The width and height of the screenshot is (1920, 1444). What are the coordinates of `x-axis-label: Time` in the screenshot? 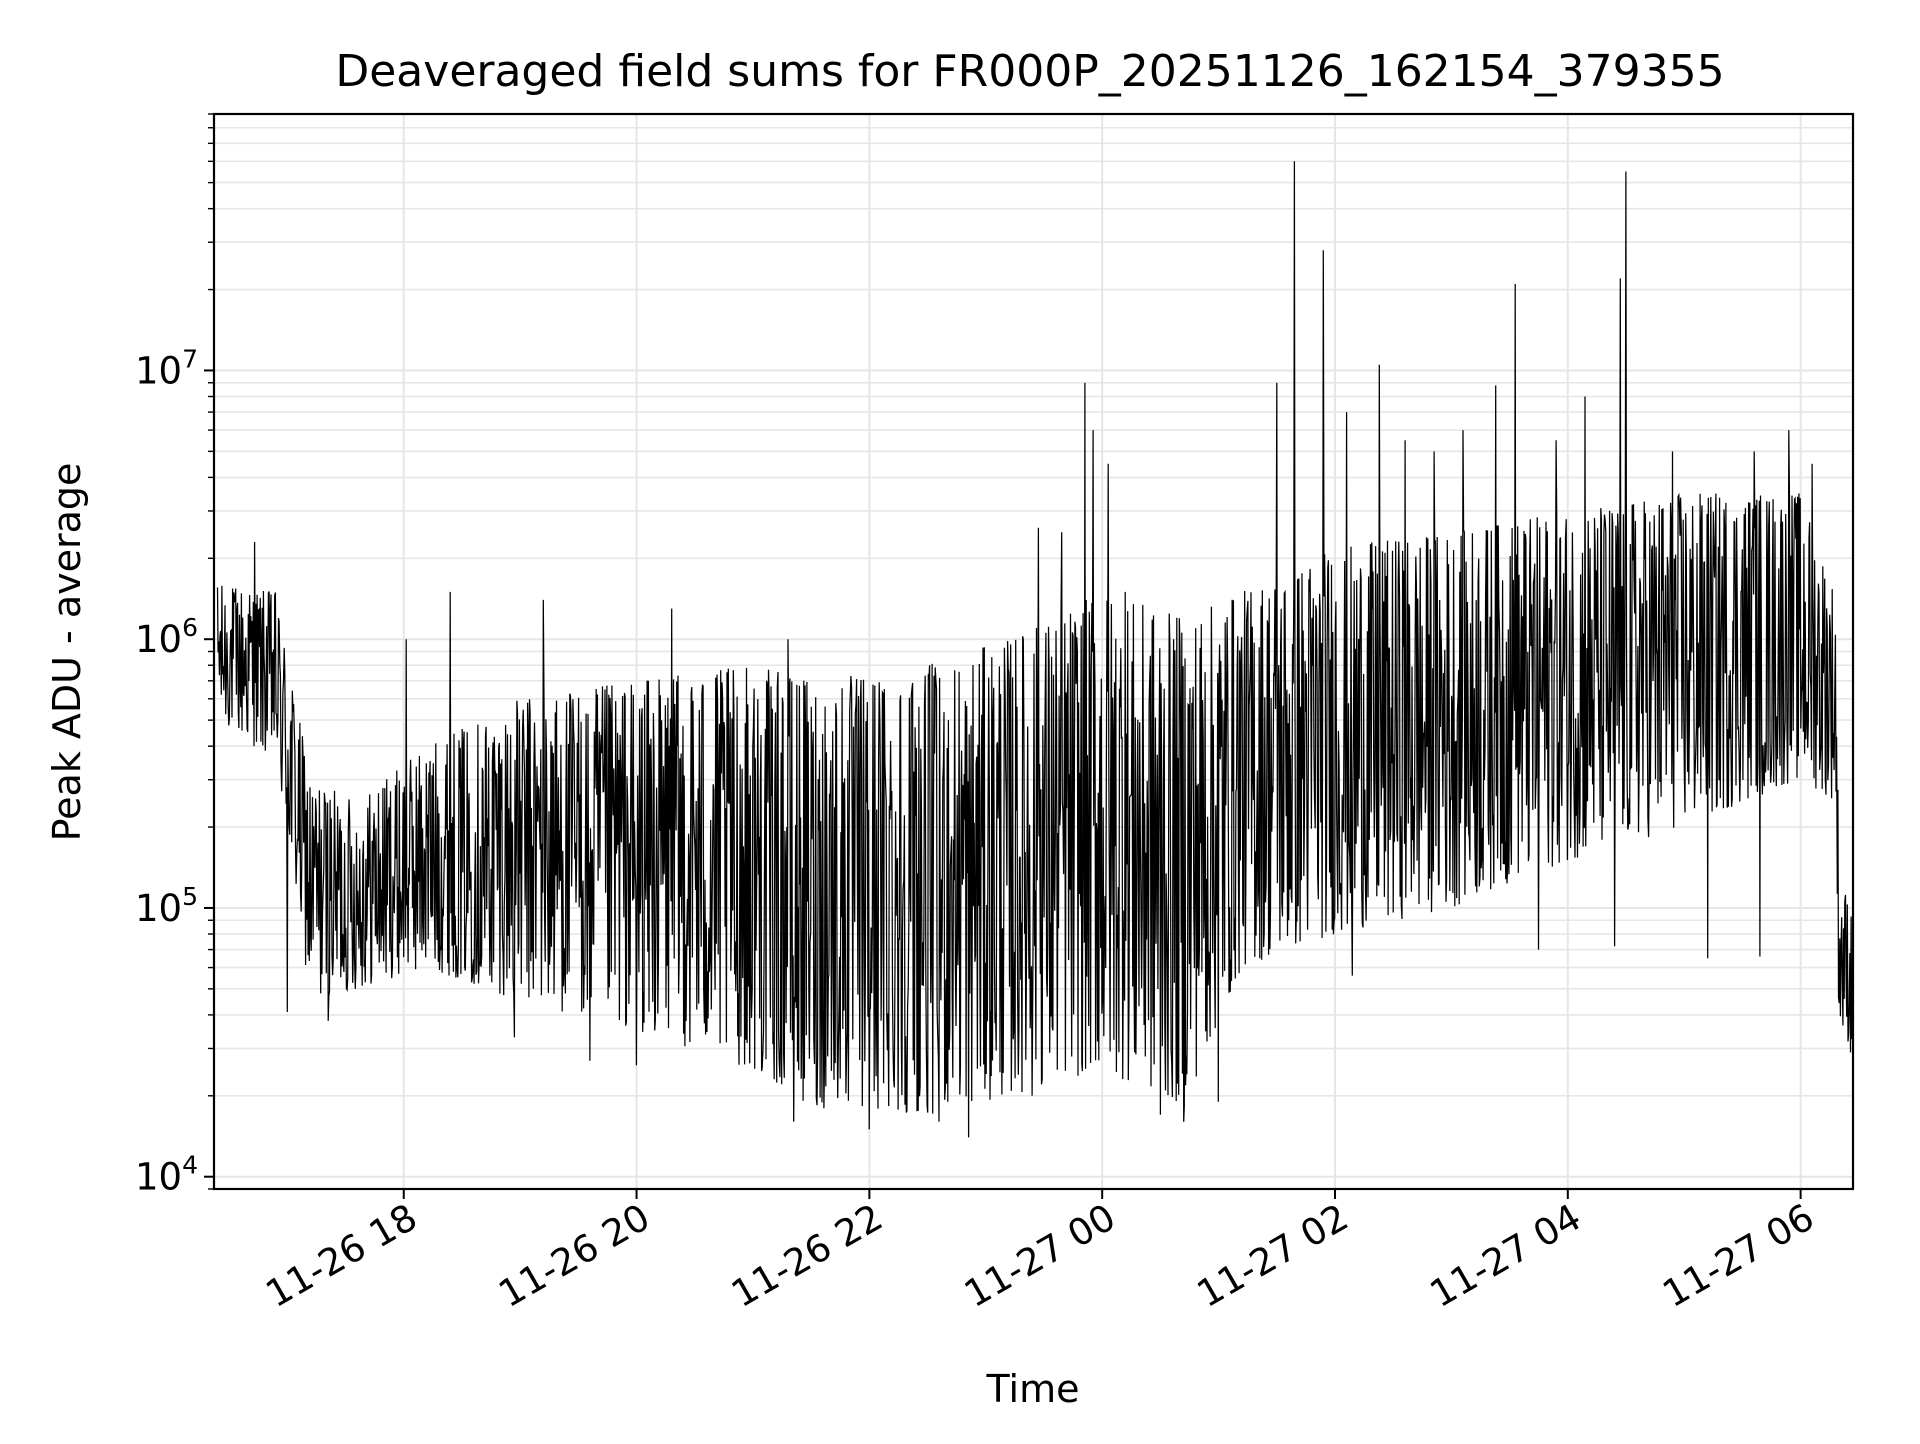 It's located at (1033, 1389).